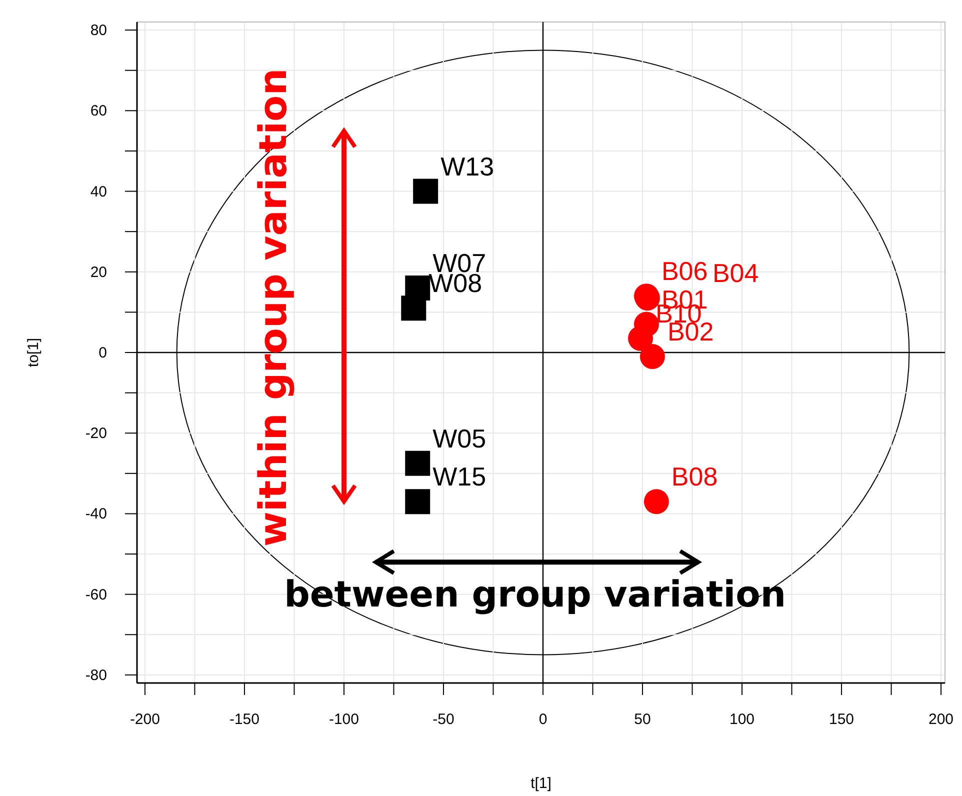 The image size is (962, 796). What do you see at coordinates (98, 191) in the screenshot?
I see `y-tick-label: 40` at bounding box center [98, 191].